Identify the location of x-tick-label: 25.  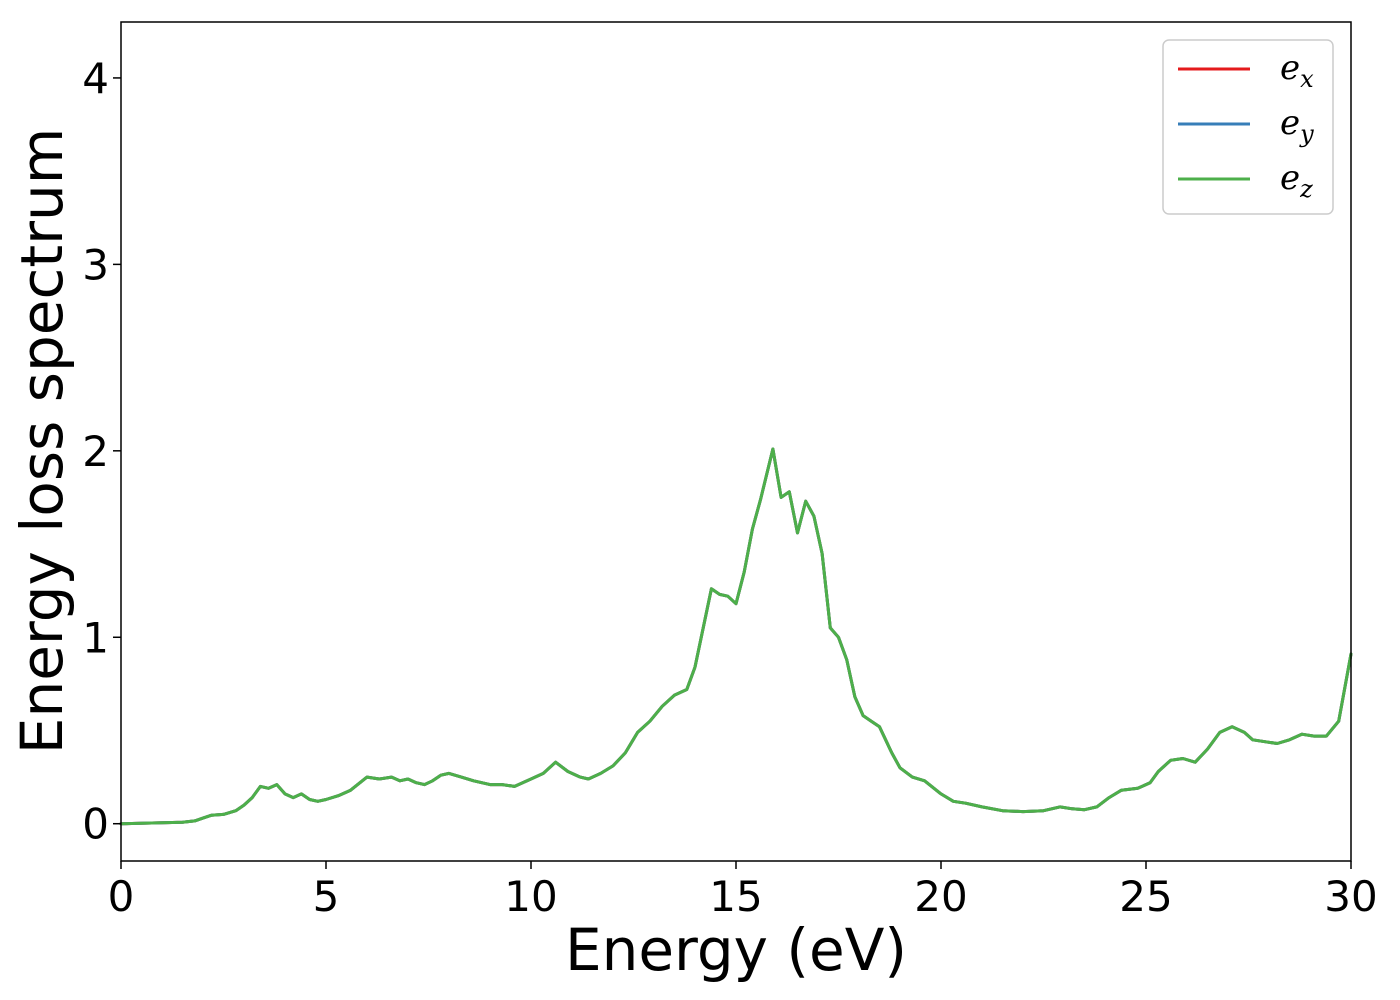
(1145, 896).